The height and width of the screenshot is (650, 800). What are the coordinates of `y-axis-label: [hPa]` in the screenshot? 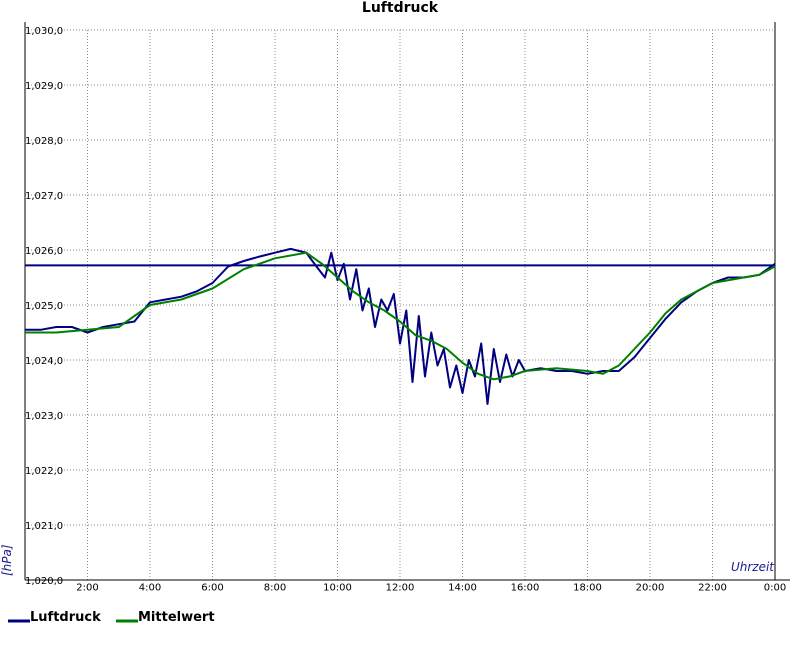 It's located at (7, 560).